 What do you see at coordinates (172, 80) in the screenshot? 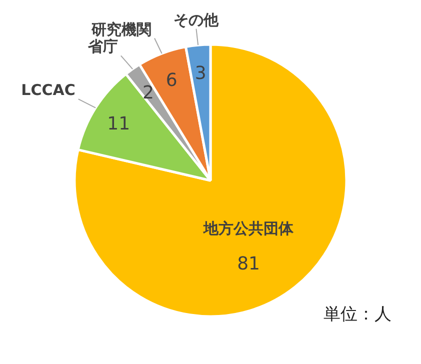
I see `data-label: 6` at bounding box center [172, 80].